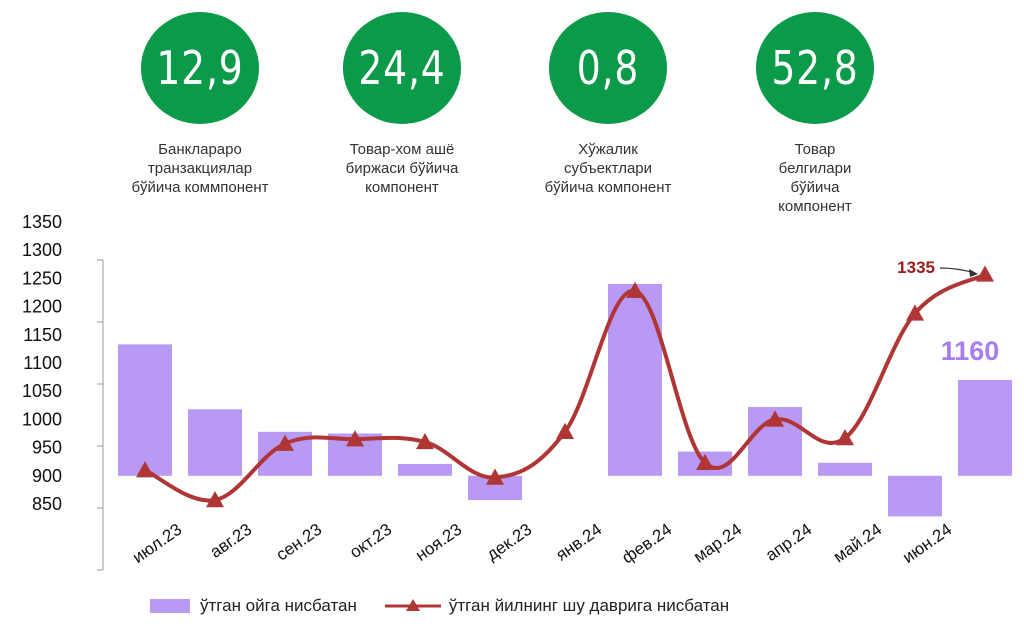 The image size is (1024, 636). I want to click on y-tick-label: 1200, so click(42, 307).